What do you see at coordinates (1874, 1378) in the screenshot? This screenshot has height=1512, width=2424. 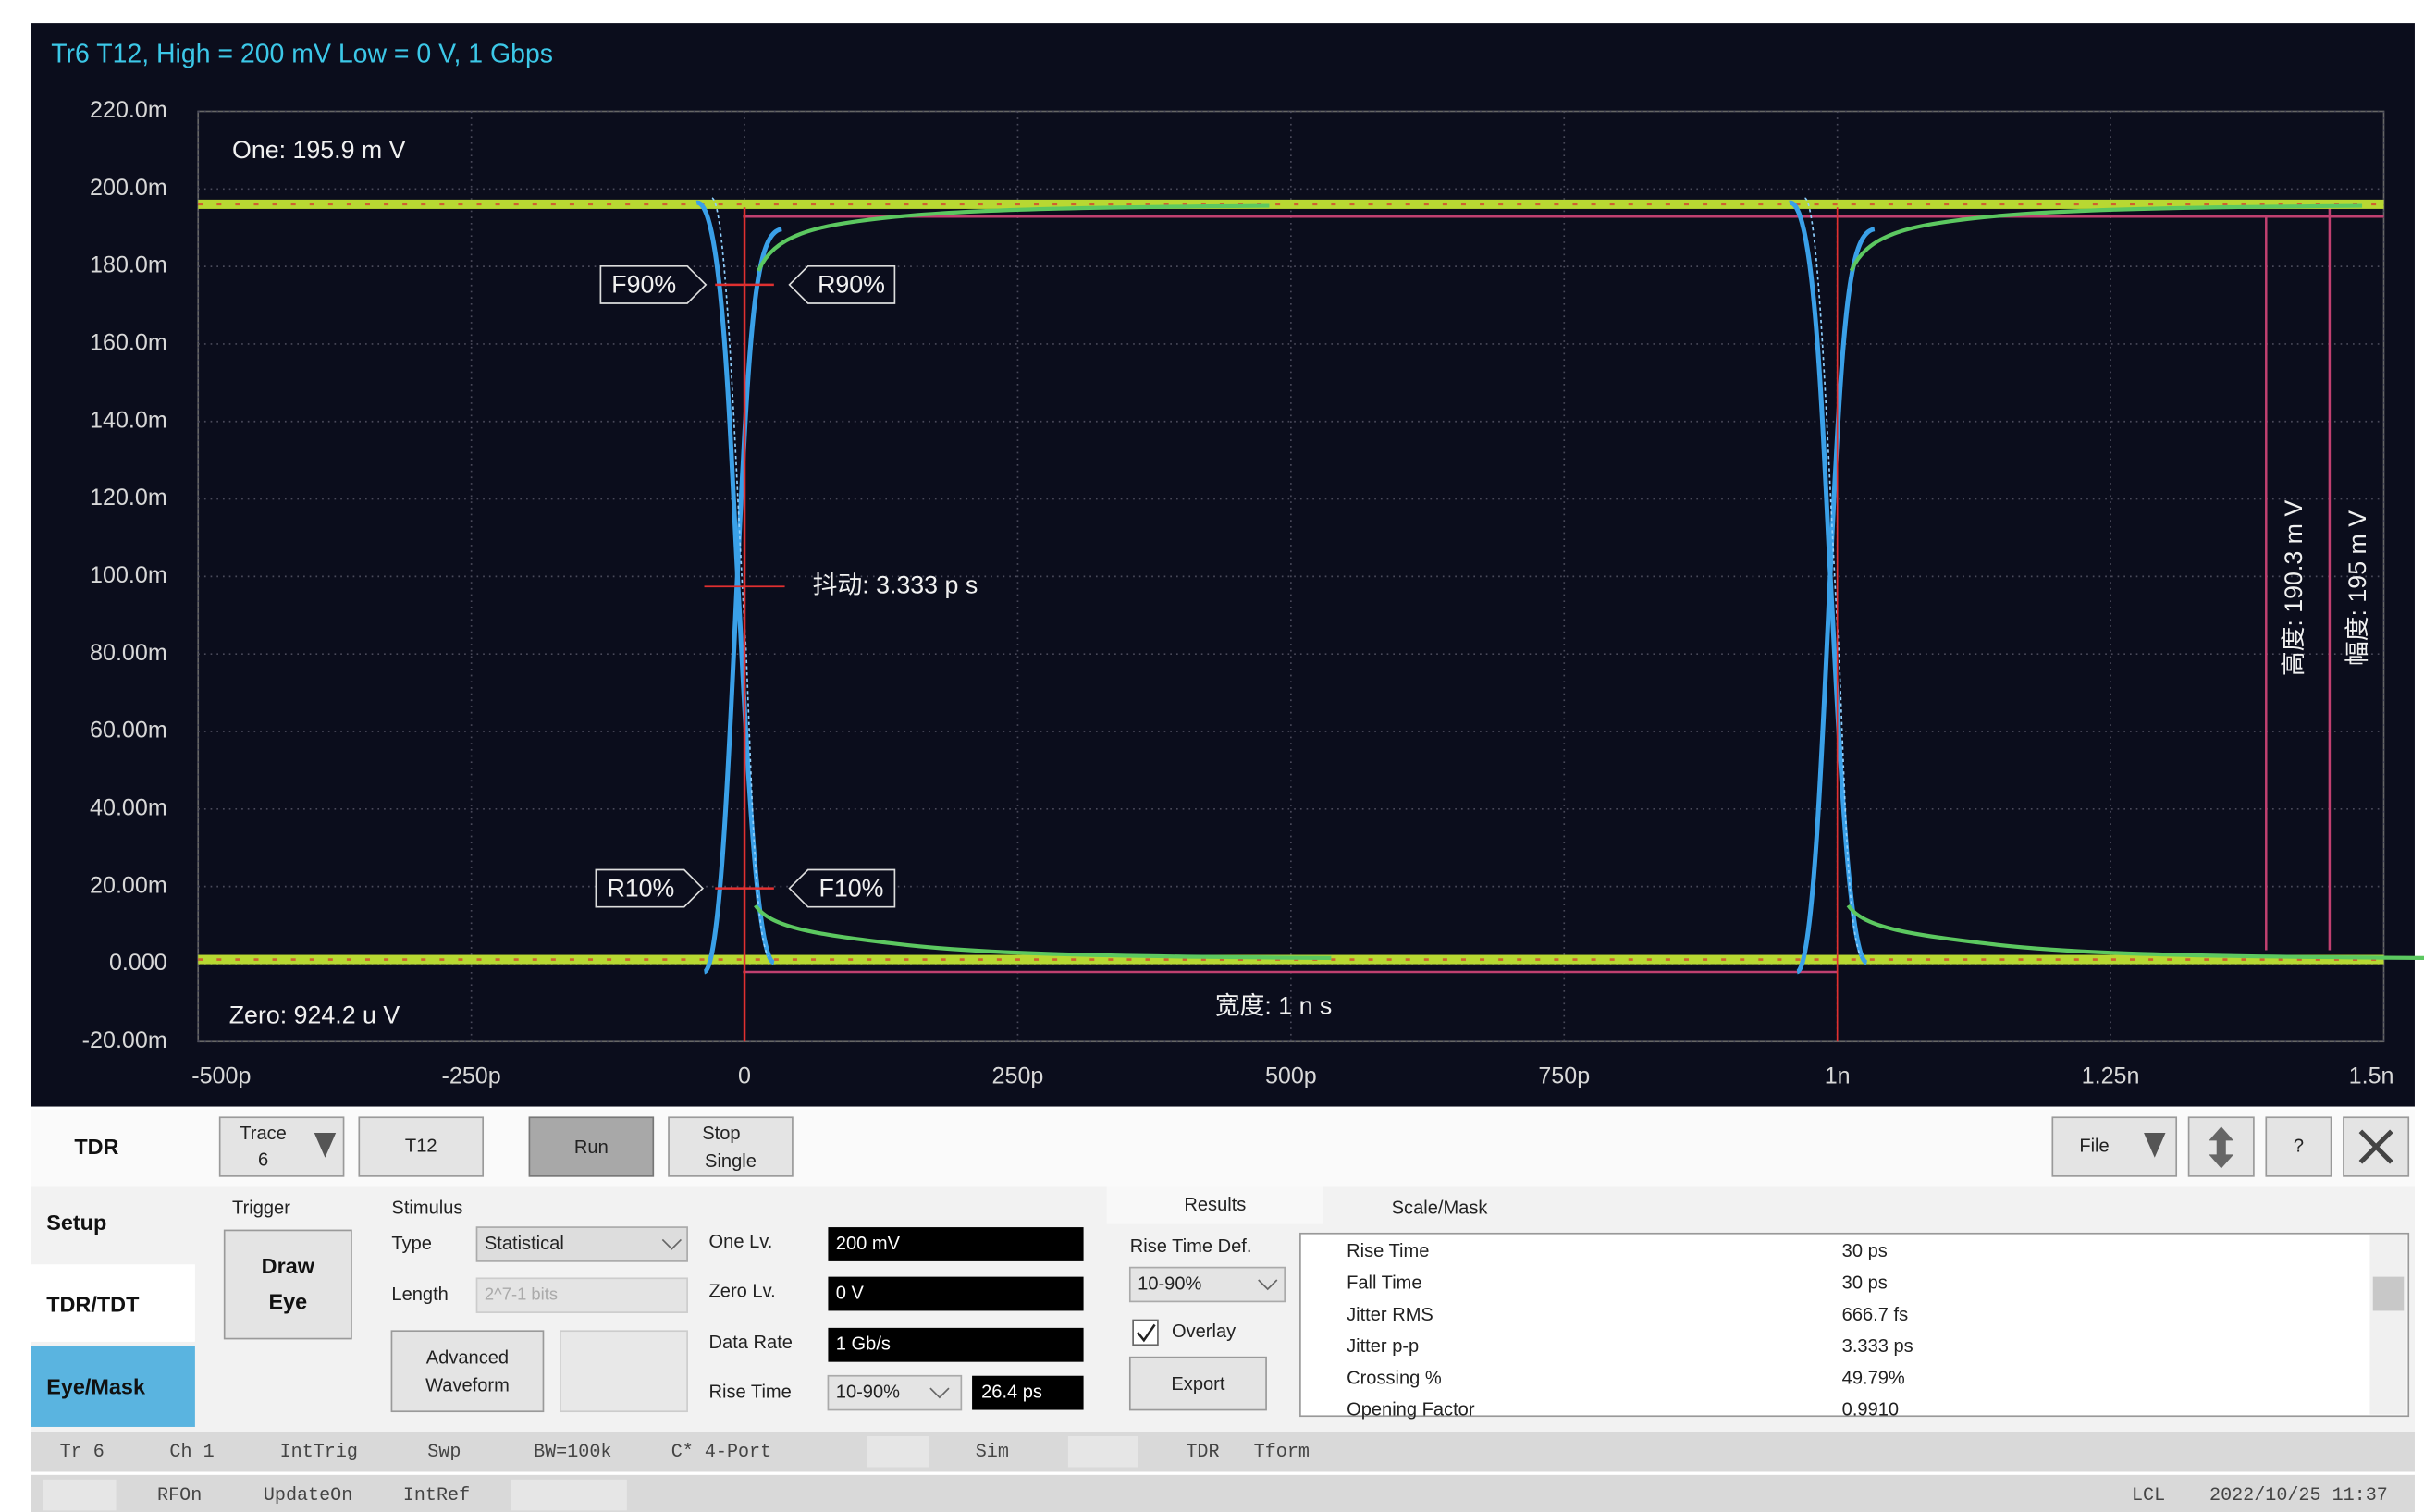 I see `result-value: 49.79%` at bounding box center [1874, 1378].